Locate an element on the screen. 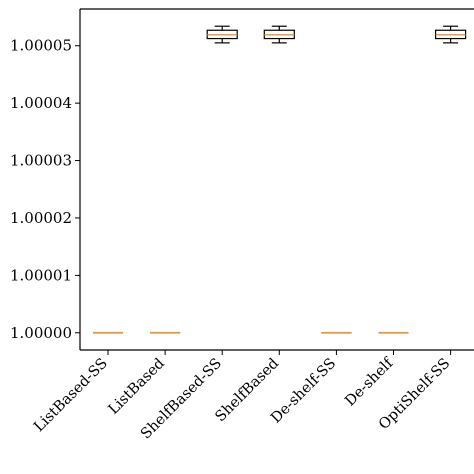 The image size is (474, 474). y-tick-label: 1.00003 is located at coordinates (41, 161).